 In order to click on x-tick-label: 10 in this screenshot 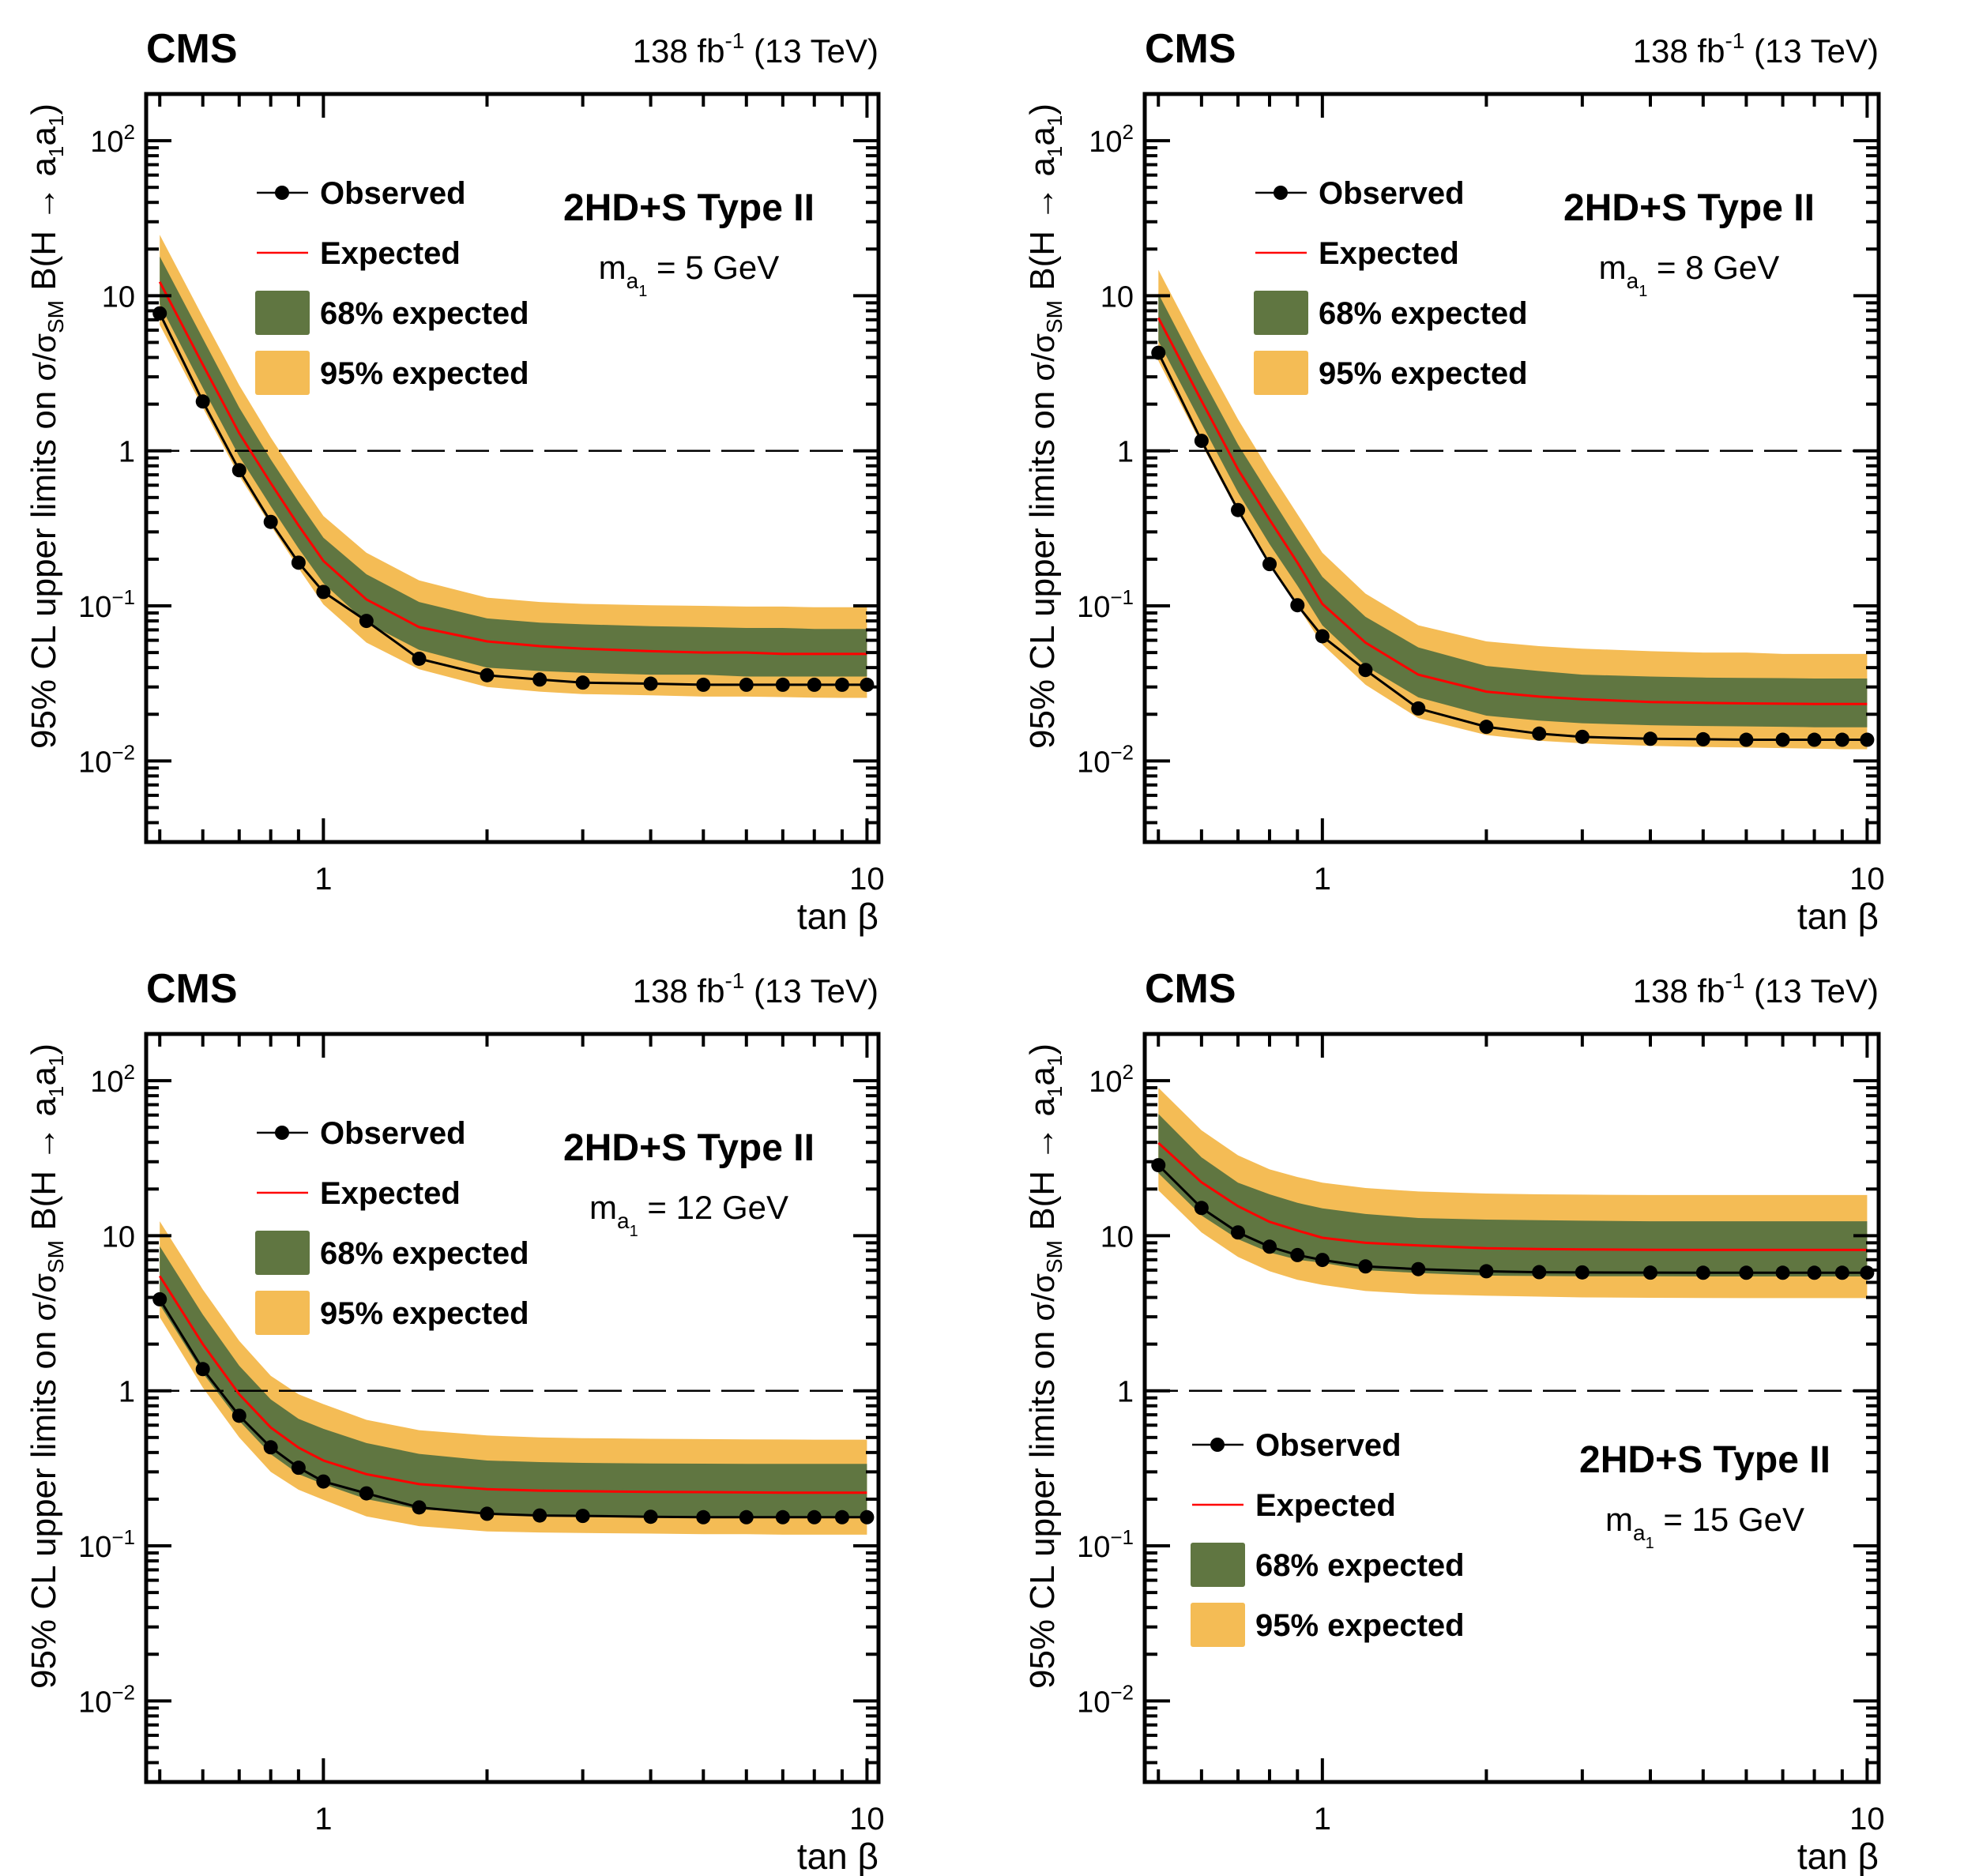, I will do `click(867, 879)`.